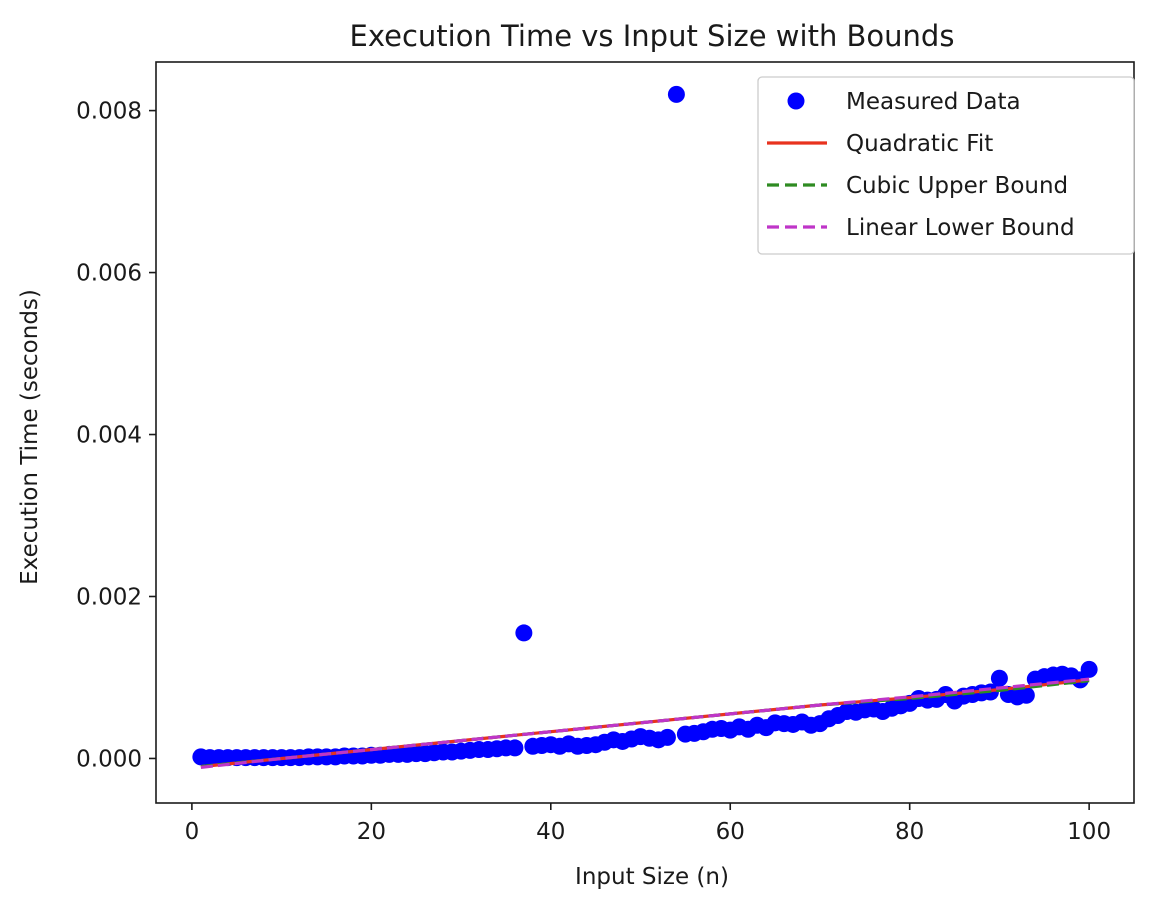 The width and height of the screenshot is (1164, 908). I want to click on legend-label: Cubic Upper Bound, so click(957, 186).